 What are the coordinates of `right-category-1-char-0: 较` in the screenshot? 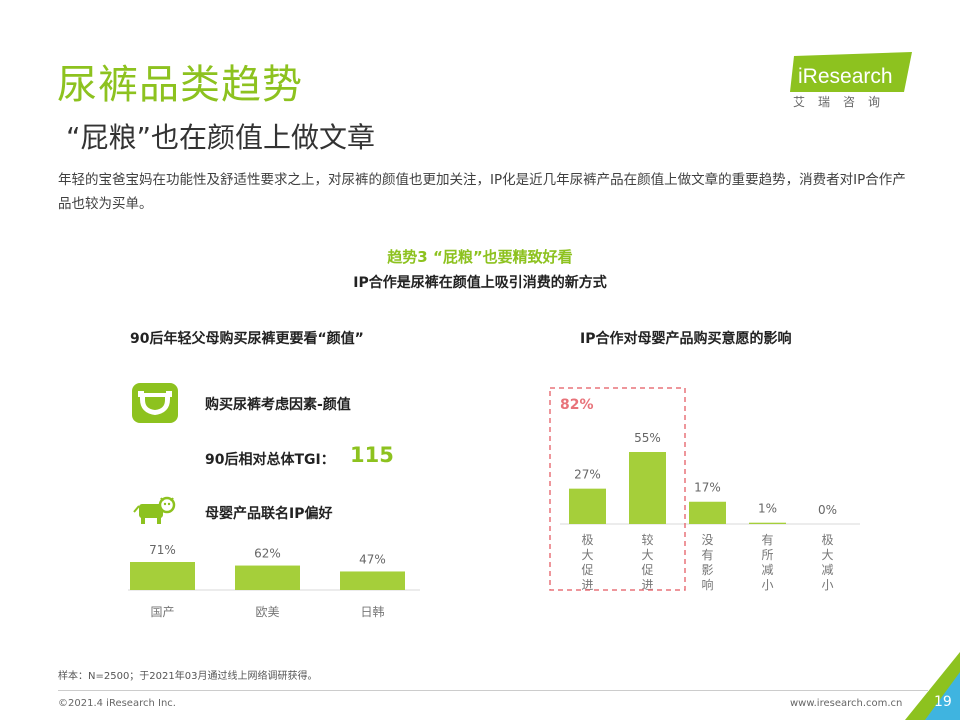 It's located at (647, 539).